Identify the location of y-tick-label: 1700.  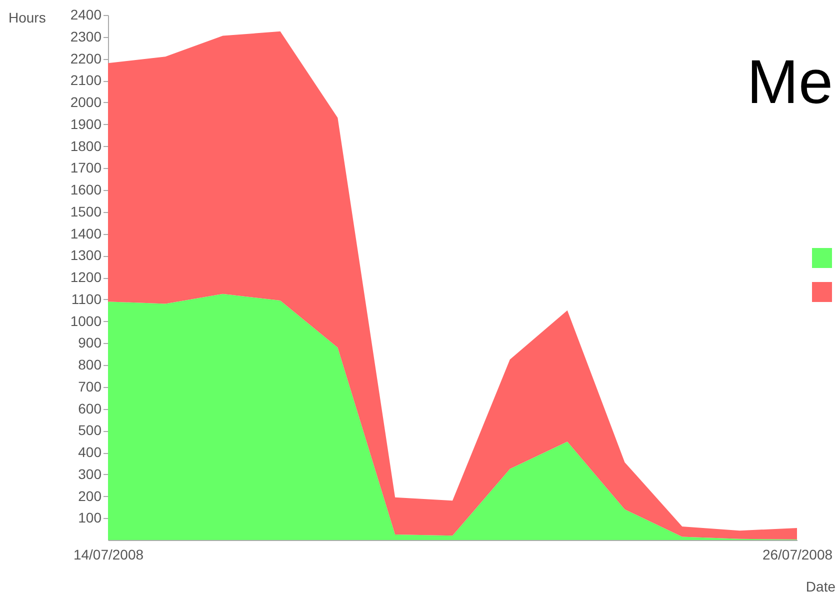
(86, 168).